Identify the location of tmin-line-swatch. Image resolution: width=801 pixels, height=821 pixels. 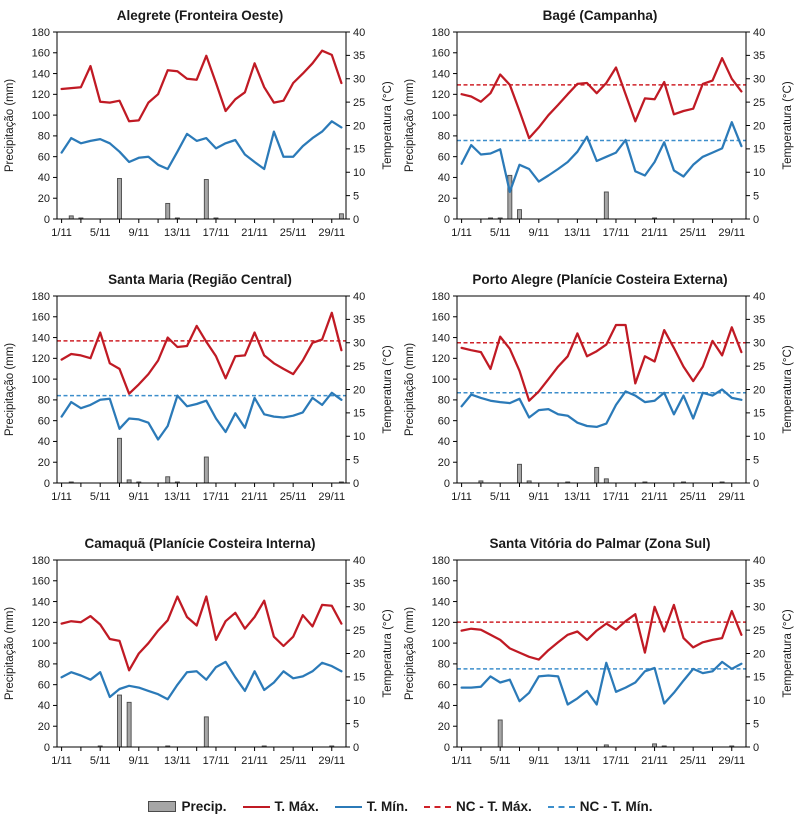
(348, 806).